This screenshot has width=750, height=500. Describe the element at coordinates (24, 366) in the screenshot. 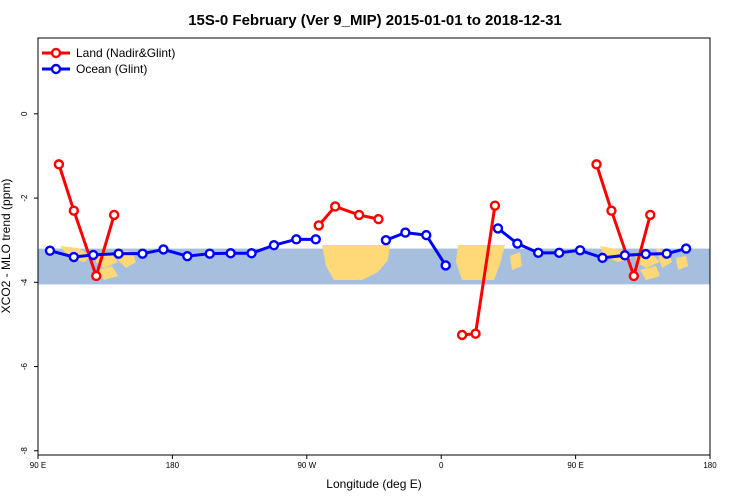

I see `y-tick-label: -6` at that location.